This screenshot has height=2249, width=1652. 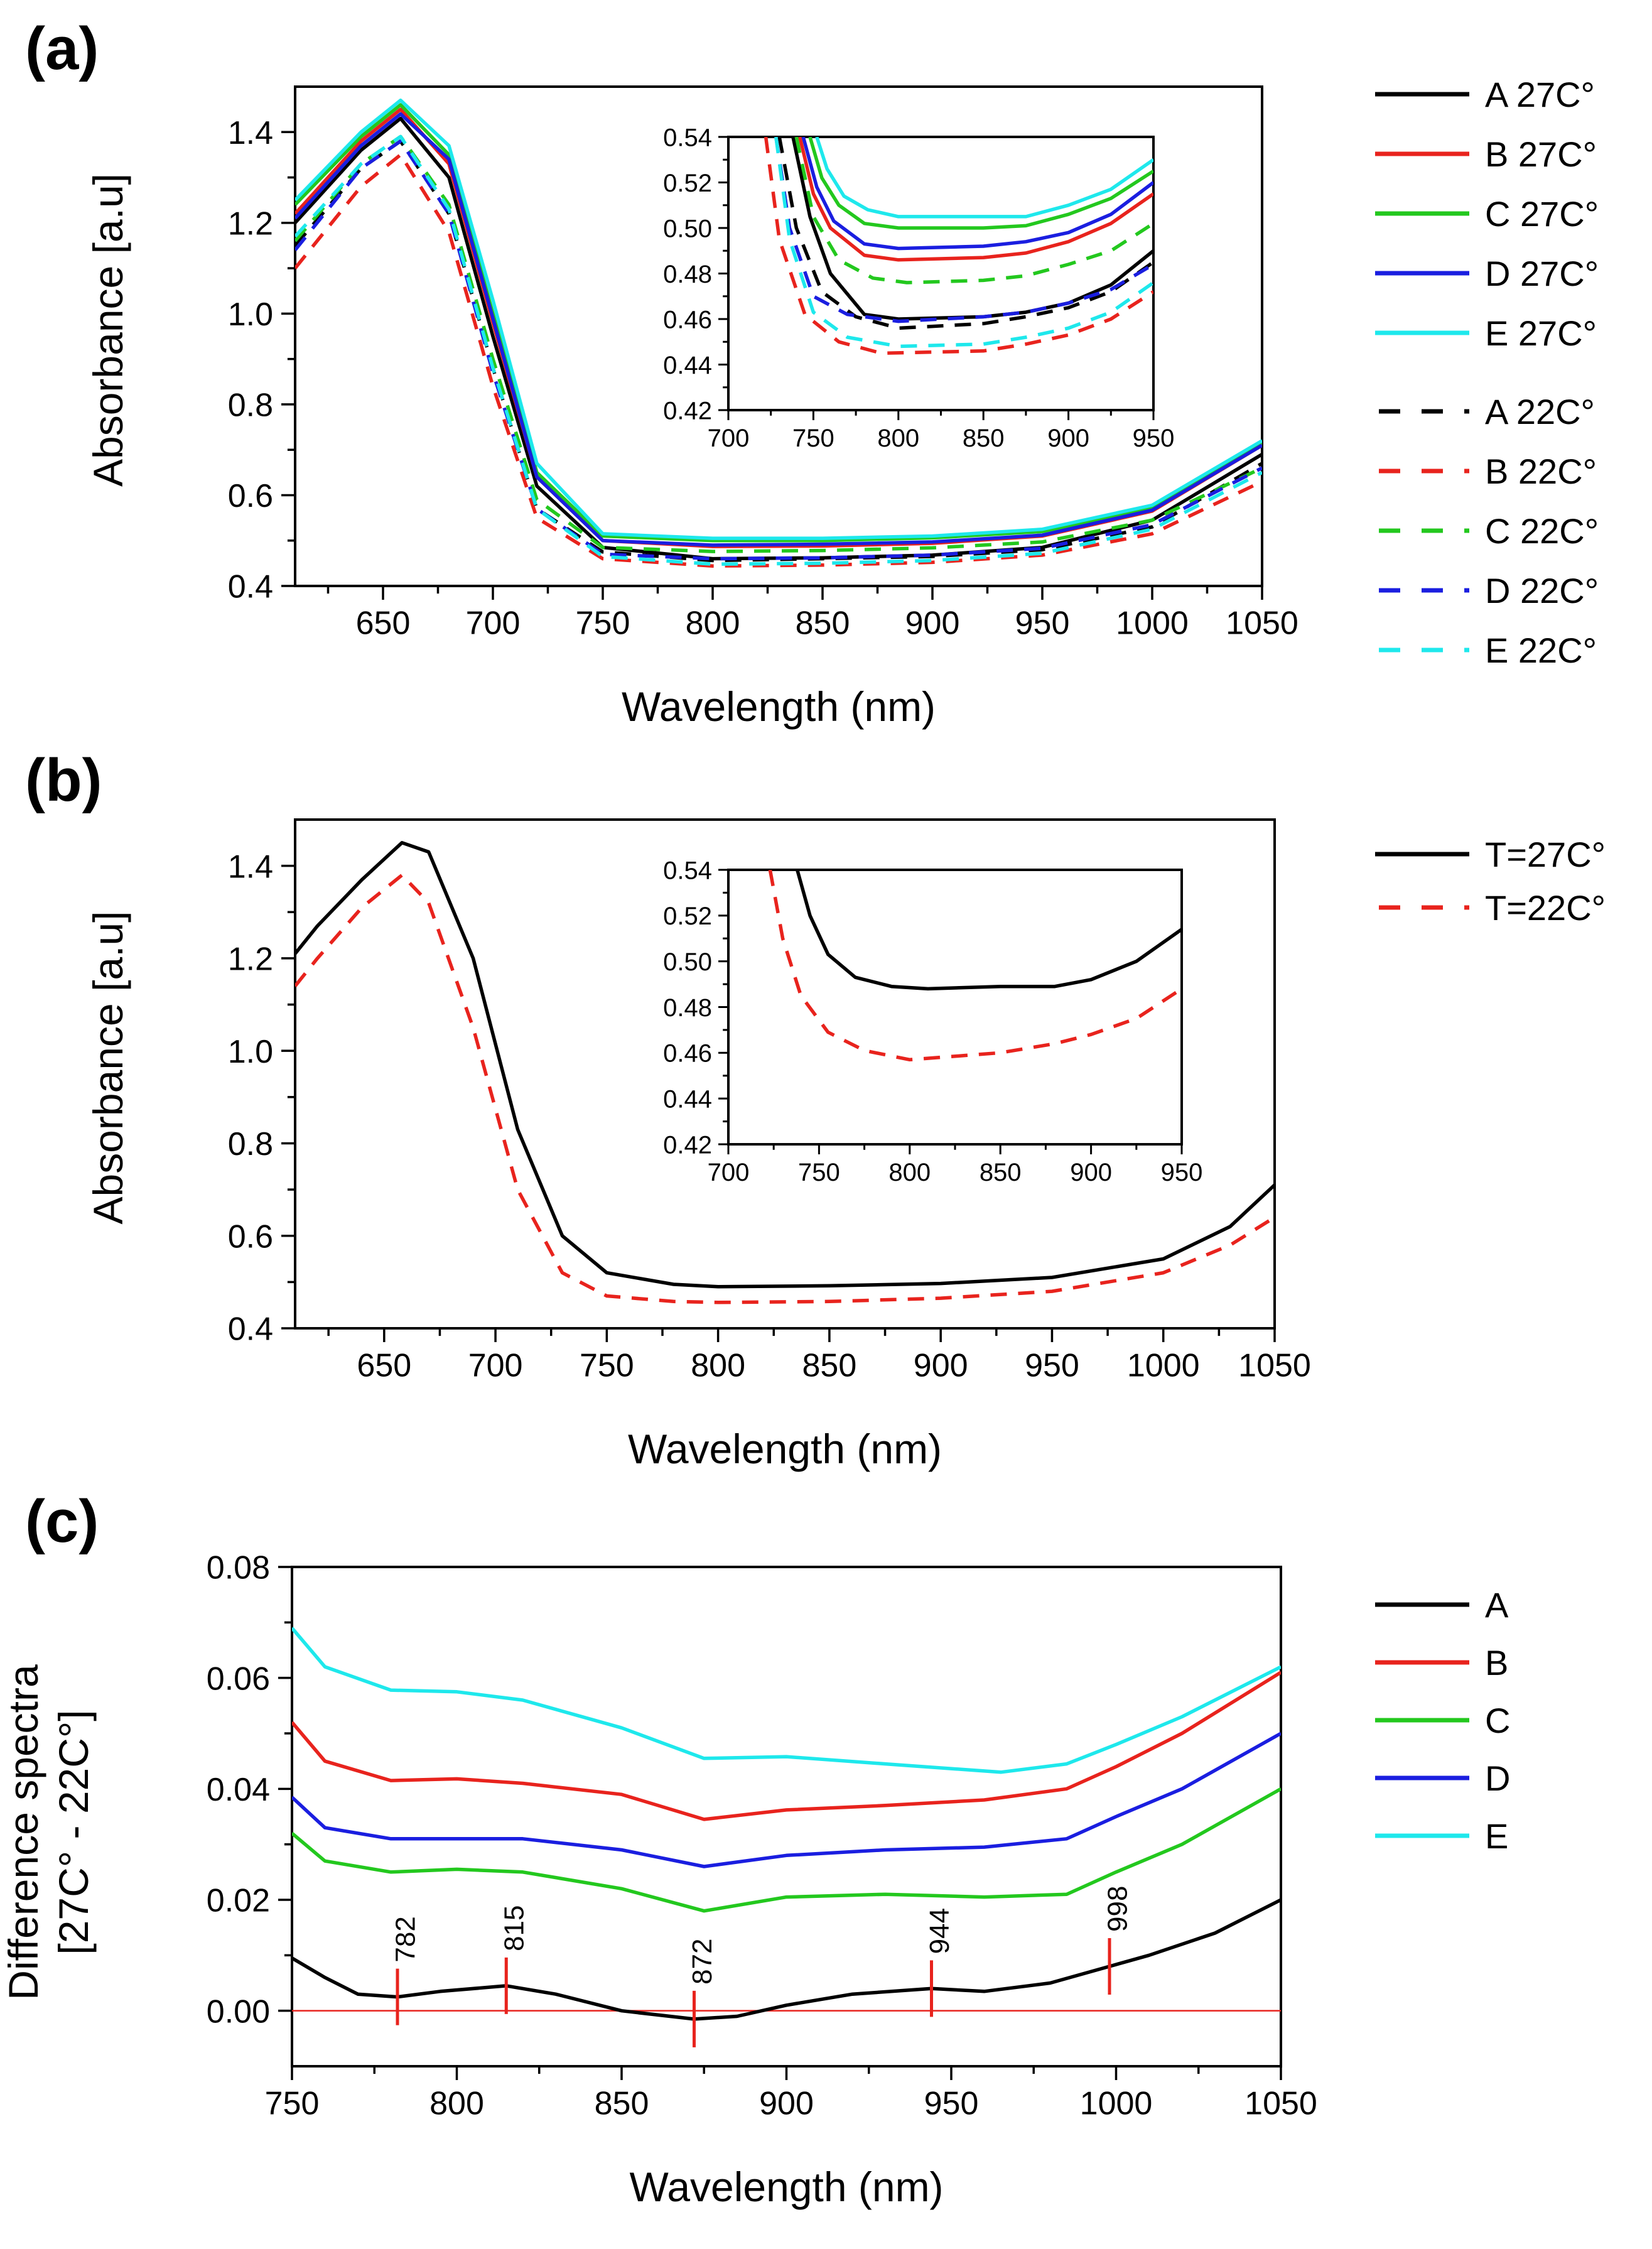 What do you see at coordinates (1068, 438) in the screenshot?
I see `inset-x-tick-label: 900` at bounding box center [1068, 438].